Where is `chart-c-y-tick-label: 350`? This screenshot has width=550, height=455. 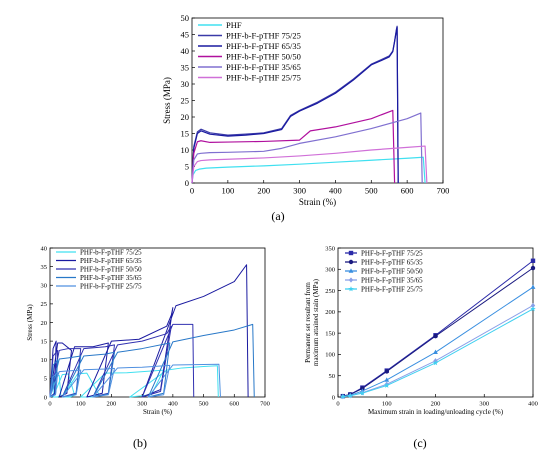 chart-c-y-tick-label: 350 is located at coordinates (330, 248).